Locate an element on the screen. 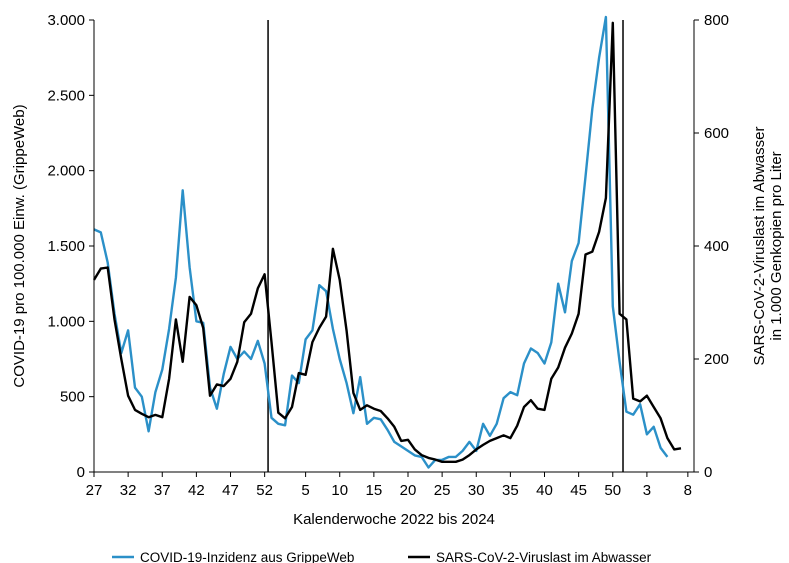  y-axis-left-title: COVID-19 pro 100.000 Einw. (GrippeWeb) is located at coordinates (19, 245).